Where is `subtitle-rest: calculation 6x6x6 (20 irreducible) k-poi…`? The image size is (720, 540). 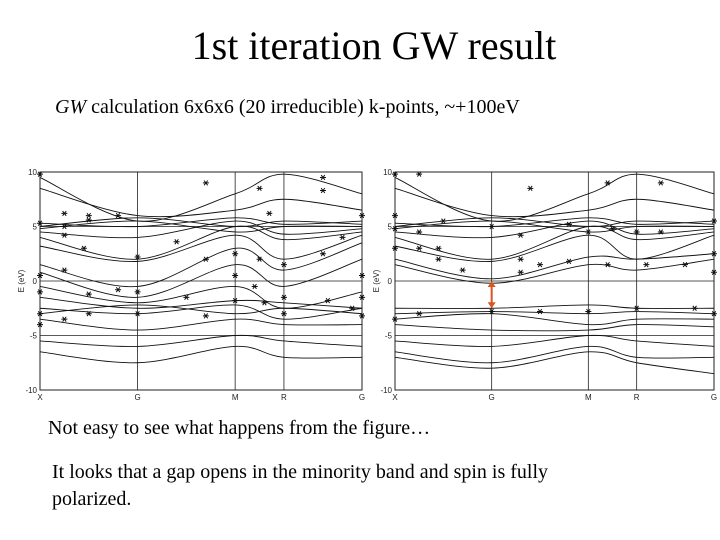 subtitle-rest: calculation 6x6x6 (20 irreducible) k-poi… is located at coordinates (303, 107).